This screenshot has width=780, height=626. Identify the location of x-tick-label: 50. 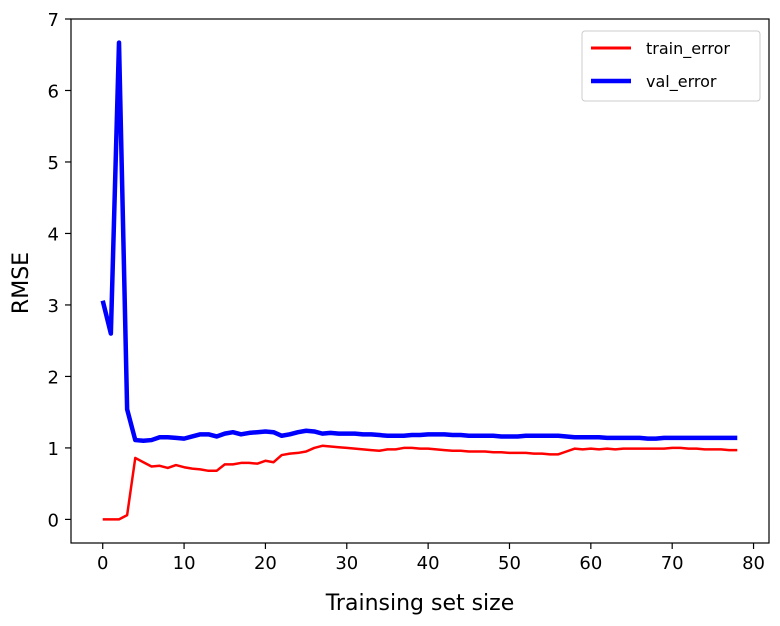
(509, 563).